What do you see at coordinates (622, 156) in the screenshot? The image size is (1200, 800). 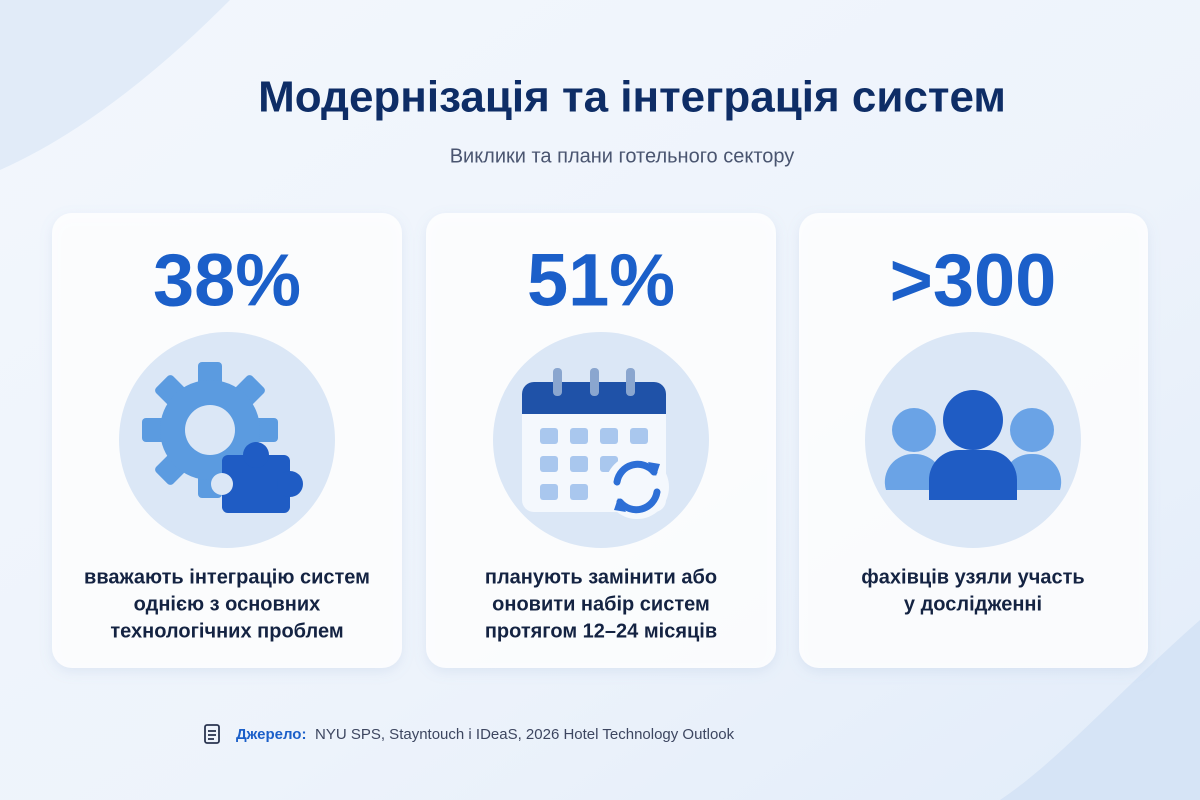 I see `subtitle: Виклики та плани готельного сектору` at bounding box center [622, 156].